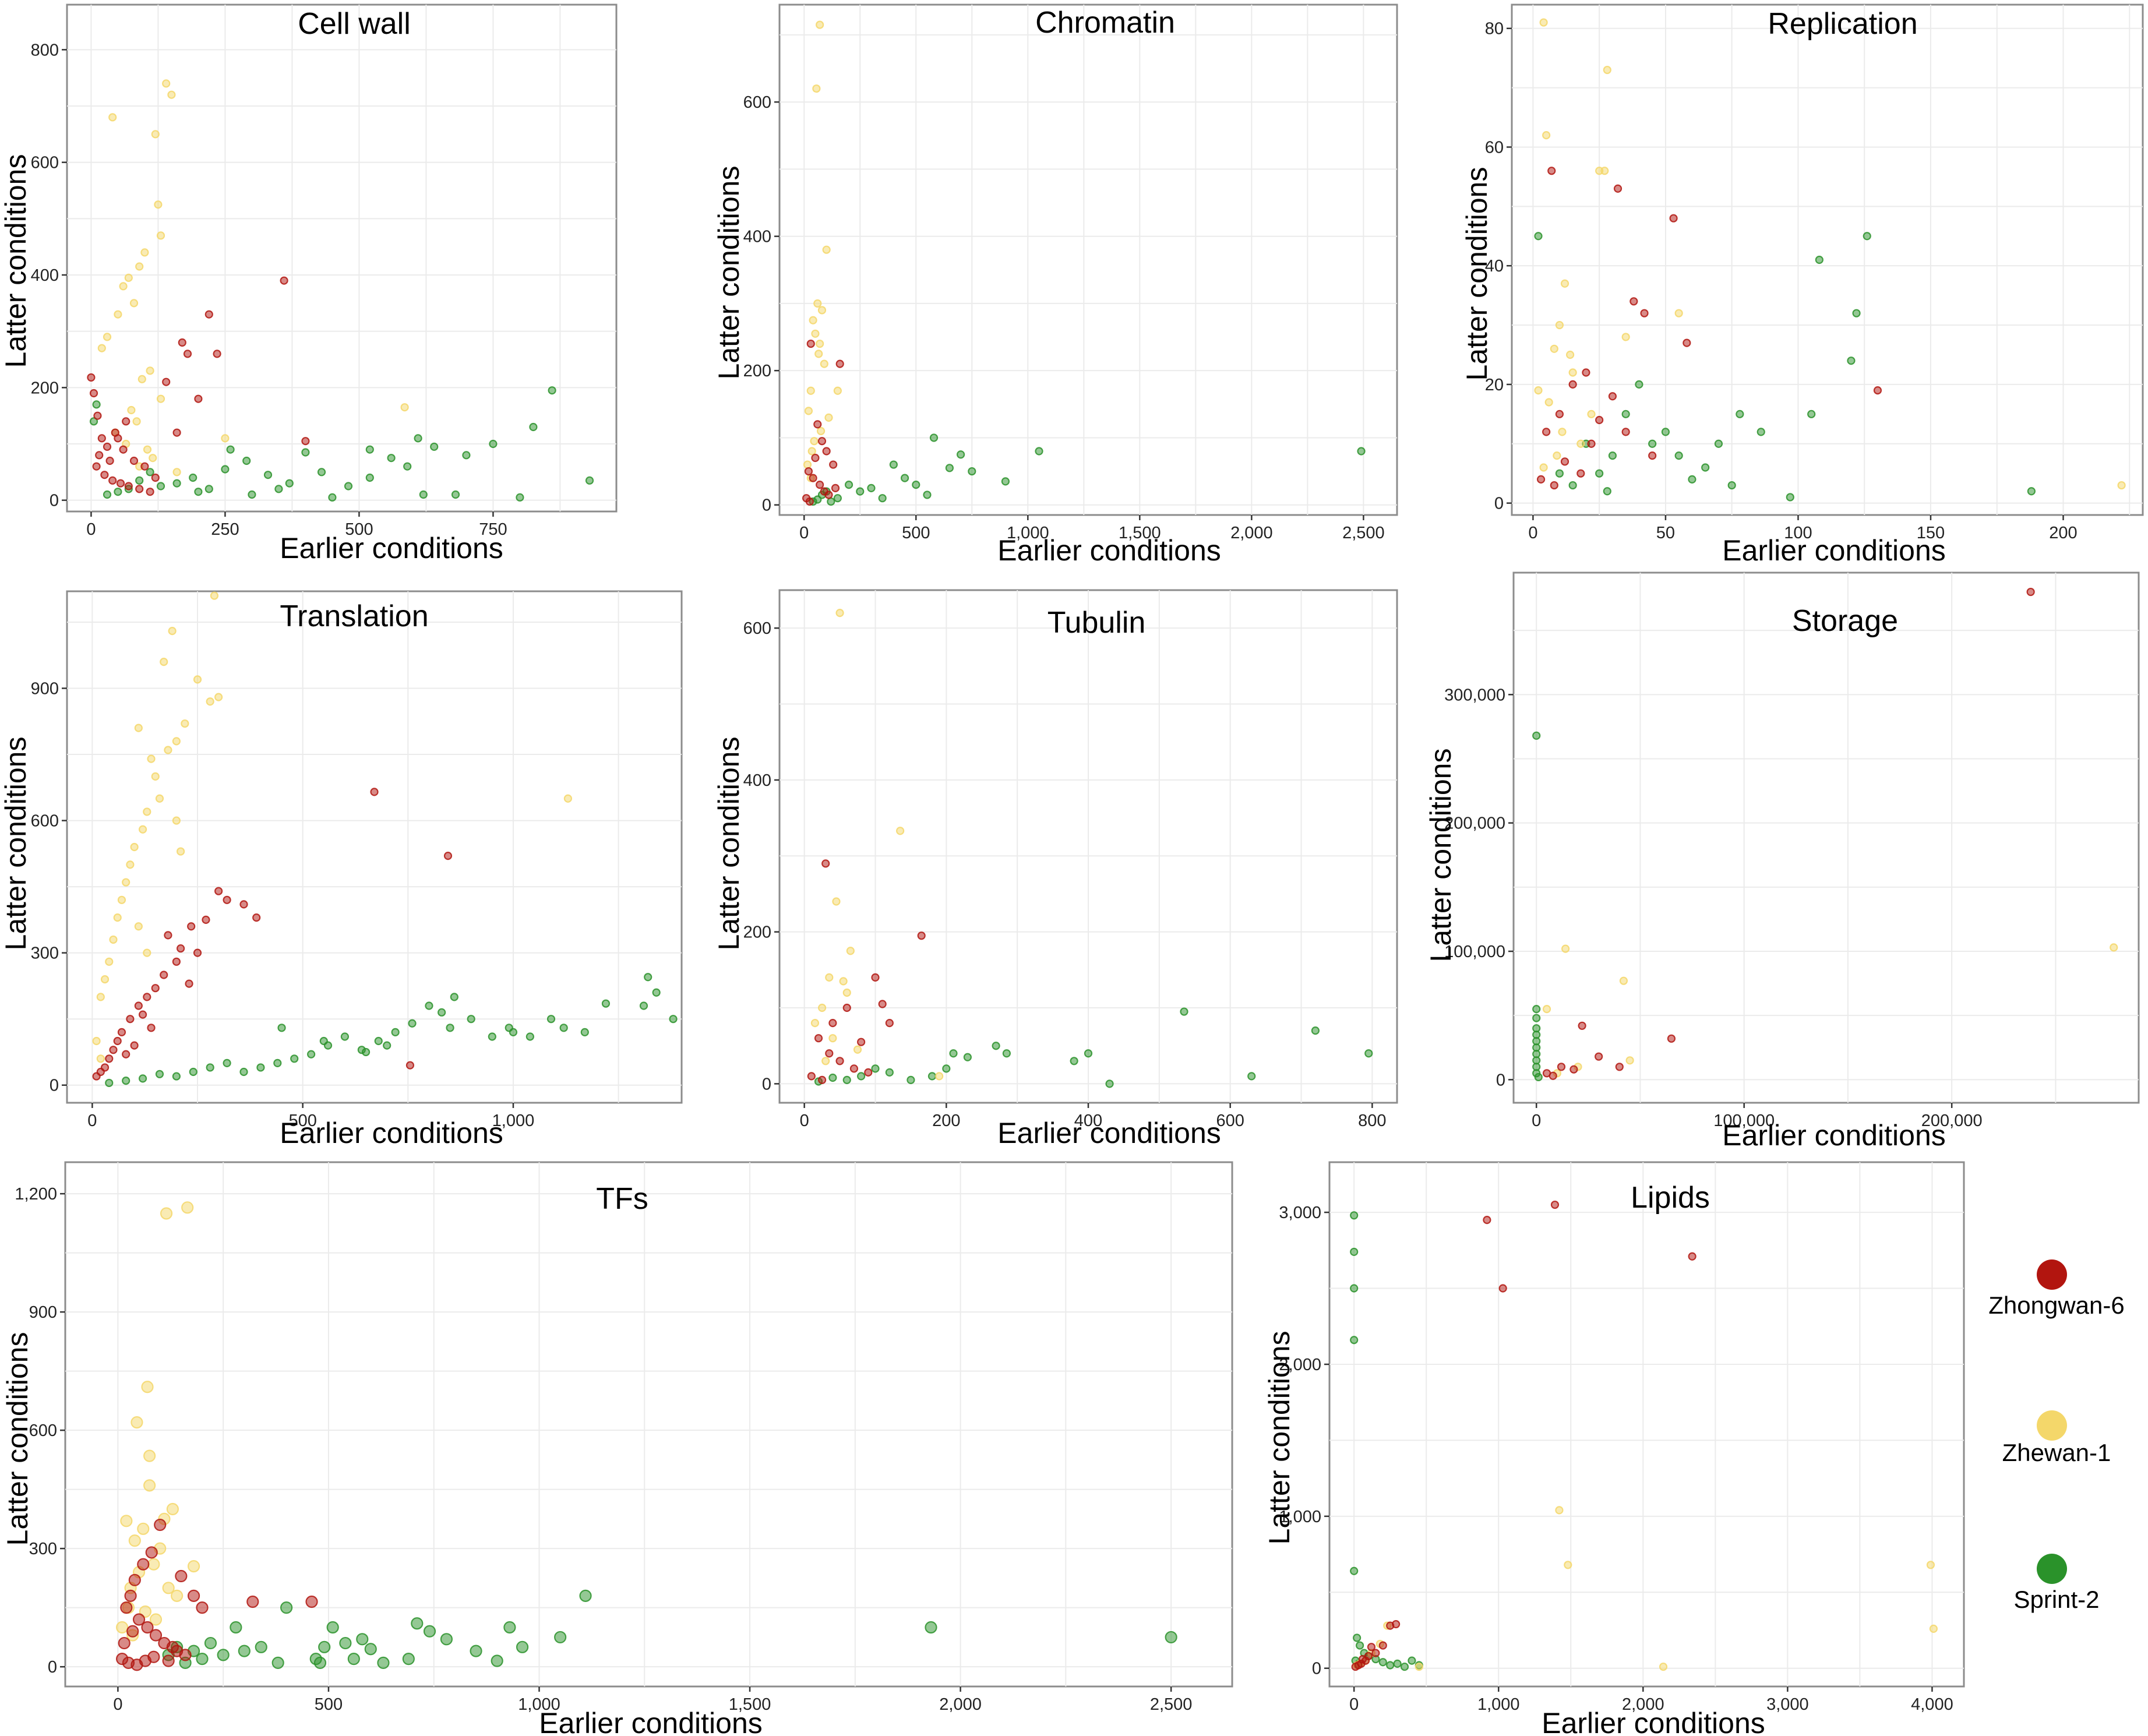  I want to click on x-tick-label: 0, so click(117, 1704).